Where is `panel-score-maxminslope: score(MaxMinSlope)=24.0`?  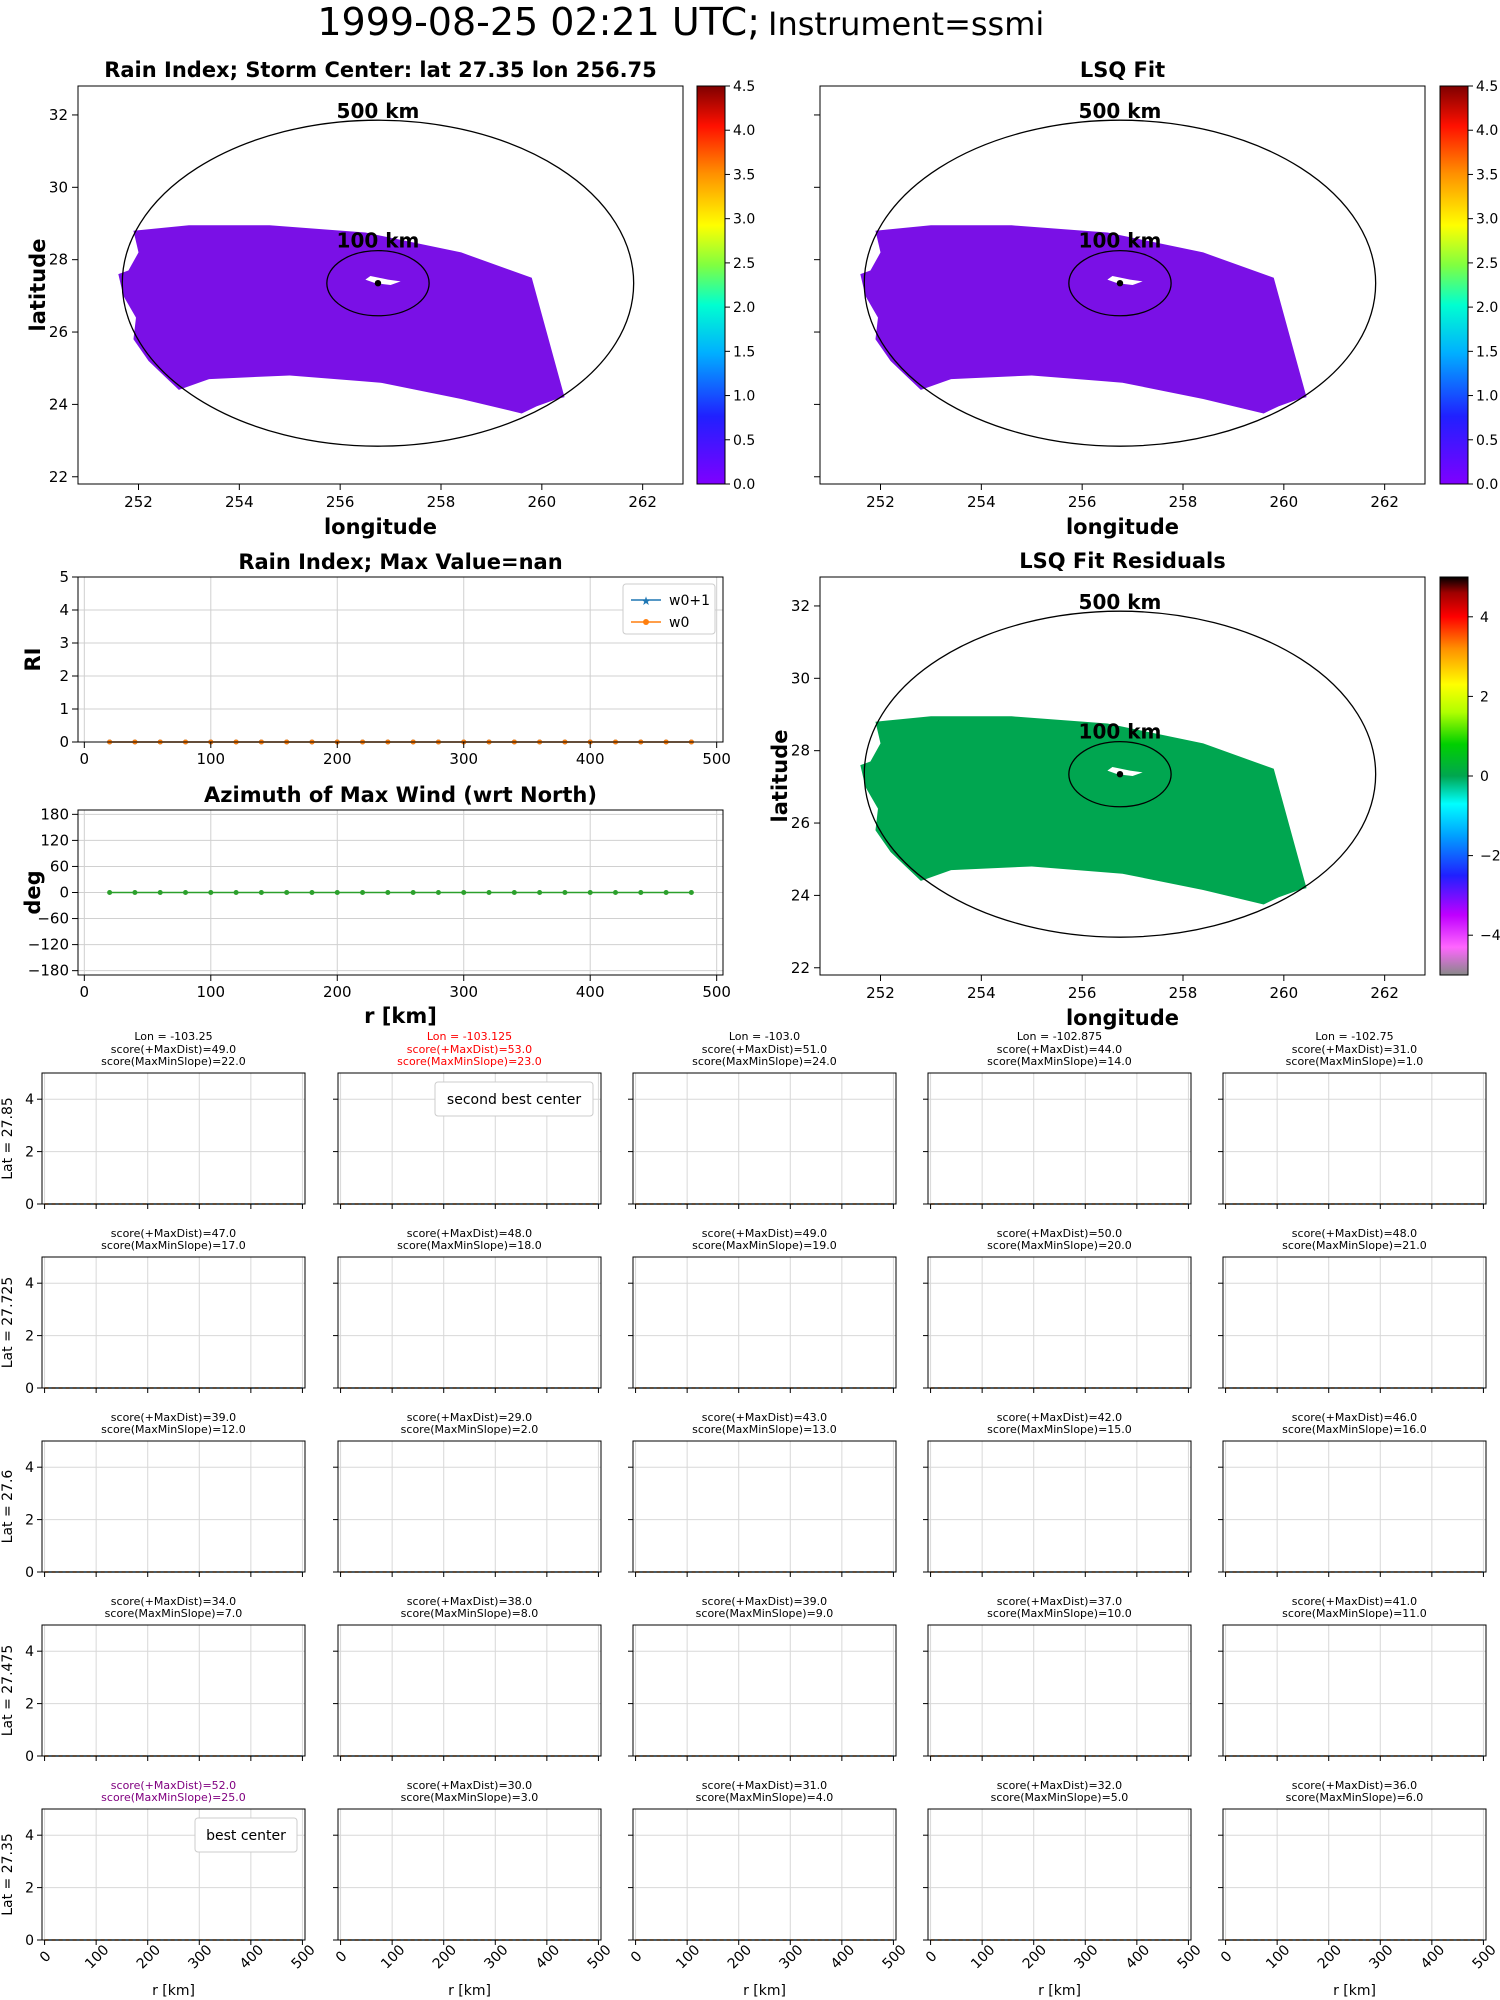 panel-score-maxminslope: score(MaxMinSlope)=24.0 is located at coordinates (764, 1061).